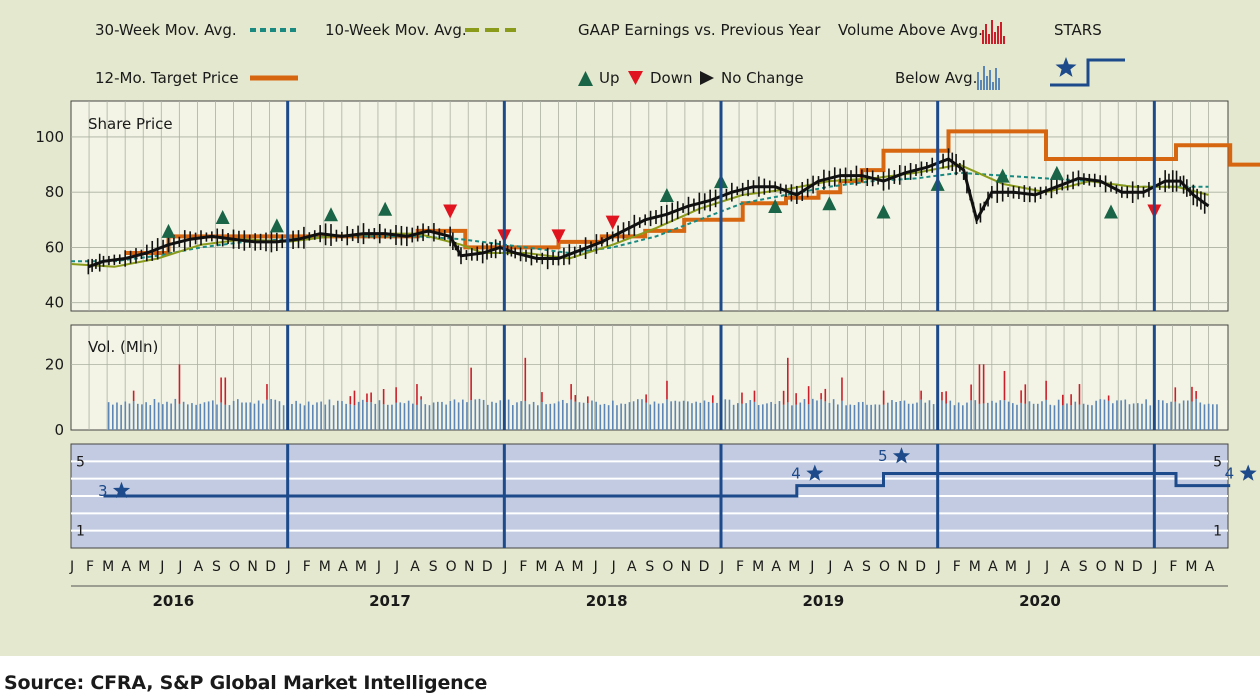 Image resolution: width=1260 pixels, height=700 pixels. Describe the element at coordinates (234, 567) in the screenshot. I see `x-month-label: O` at that location.